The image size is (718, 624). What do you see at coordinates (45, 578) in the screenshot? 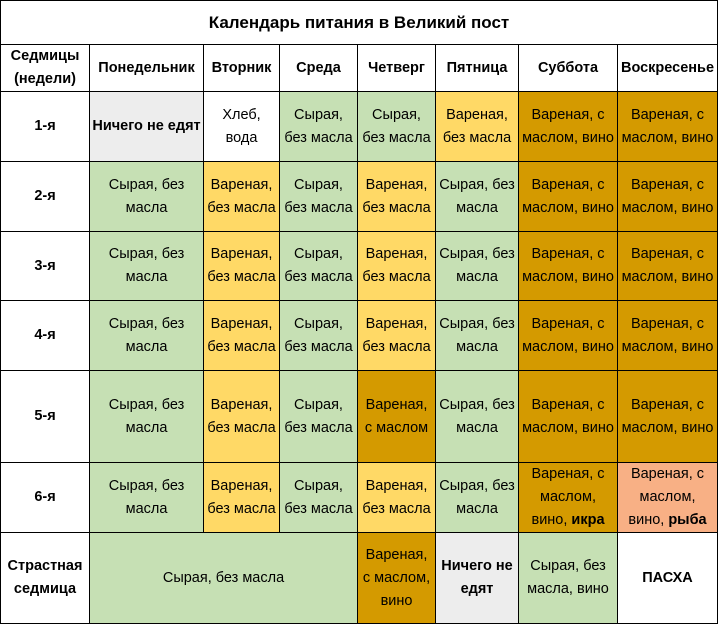
I see `week-label: Страстная седмица` at bounding box center [45, 578].